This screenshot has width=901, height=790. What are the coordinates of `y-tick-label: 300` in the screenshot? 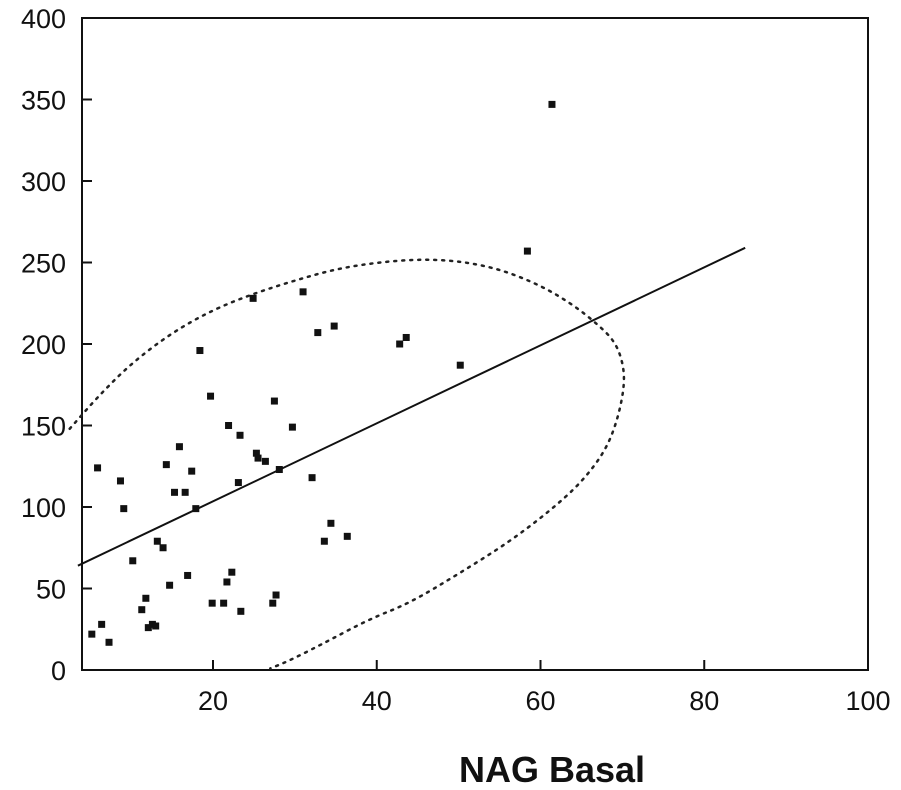 It's located at (43, 182).